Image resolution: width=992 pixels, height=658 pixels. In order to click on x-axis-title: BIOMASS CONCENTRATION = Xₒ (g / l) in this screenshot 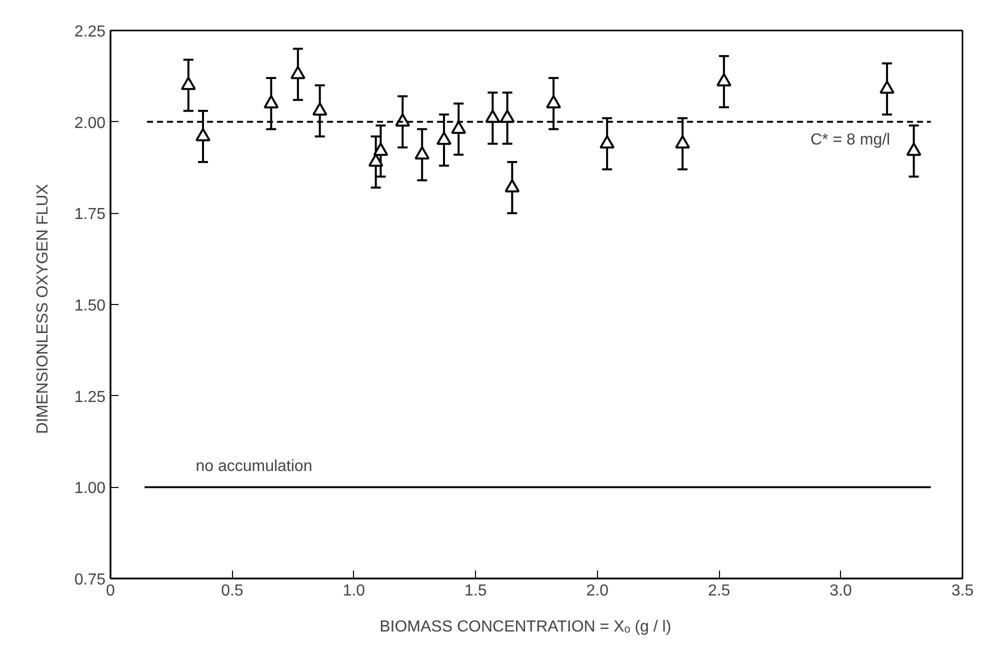, I will do `click(526, 627)`.